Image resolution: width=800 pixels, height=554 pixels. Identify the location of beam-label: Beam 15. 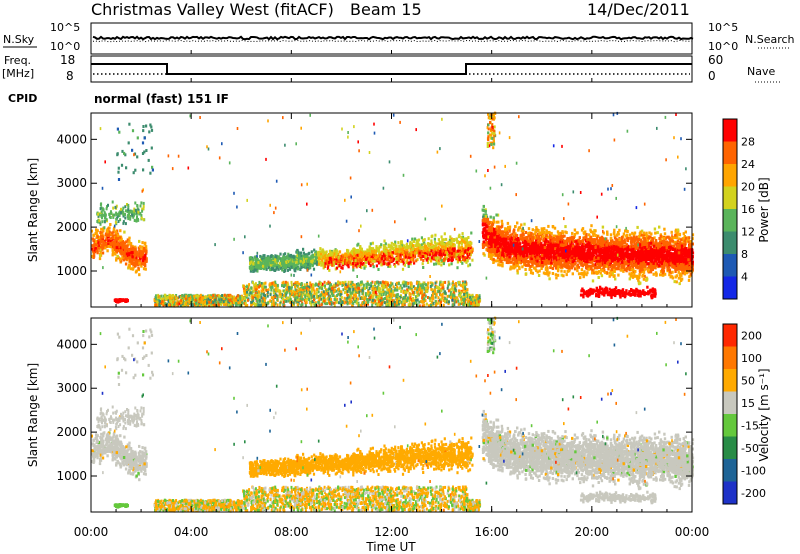
(386, 9).